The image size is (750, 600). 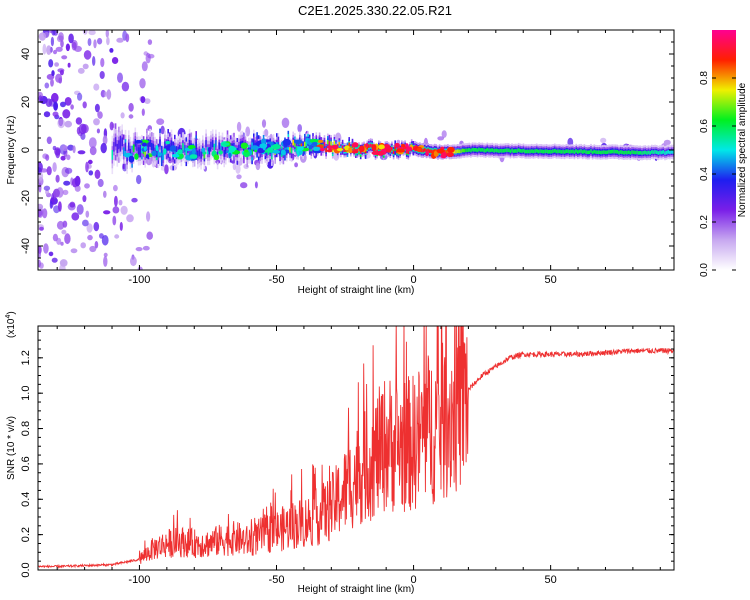 What do you see at coordinates (26, 198) in the screenshot?
I see `spectrogram-y-tick-label: -20` at bounding box center [26, 198].